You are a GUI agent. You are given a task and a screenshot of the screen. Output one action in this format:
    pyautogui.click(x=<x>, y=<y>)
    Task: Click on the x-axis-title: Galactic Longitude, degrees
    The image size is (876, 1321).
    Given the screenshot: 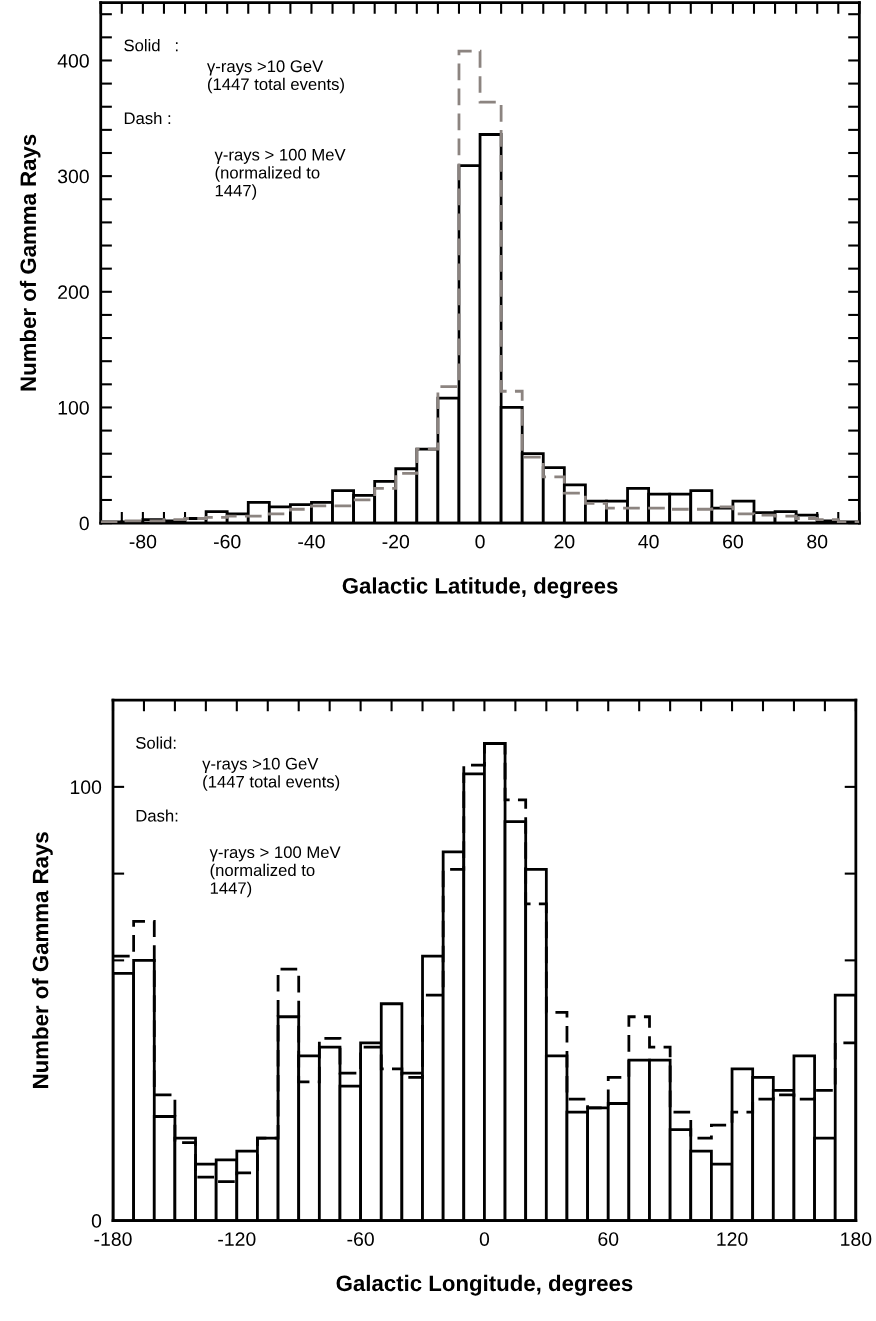 What is the action you would take?
    pyautogui.click(x=484, y=1285)
    